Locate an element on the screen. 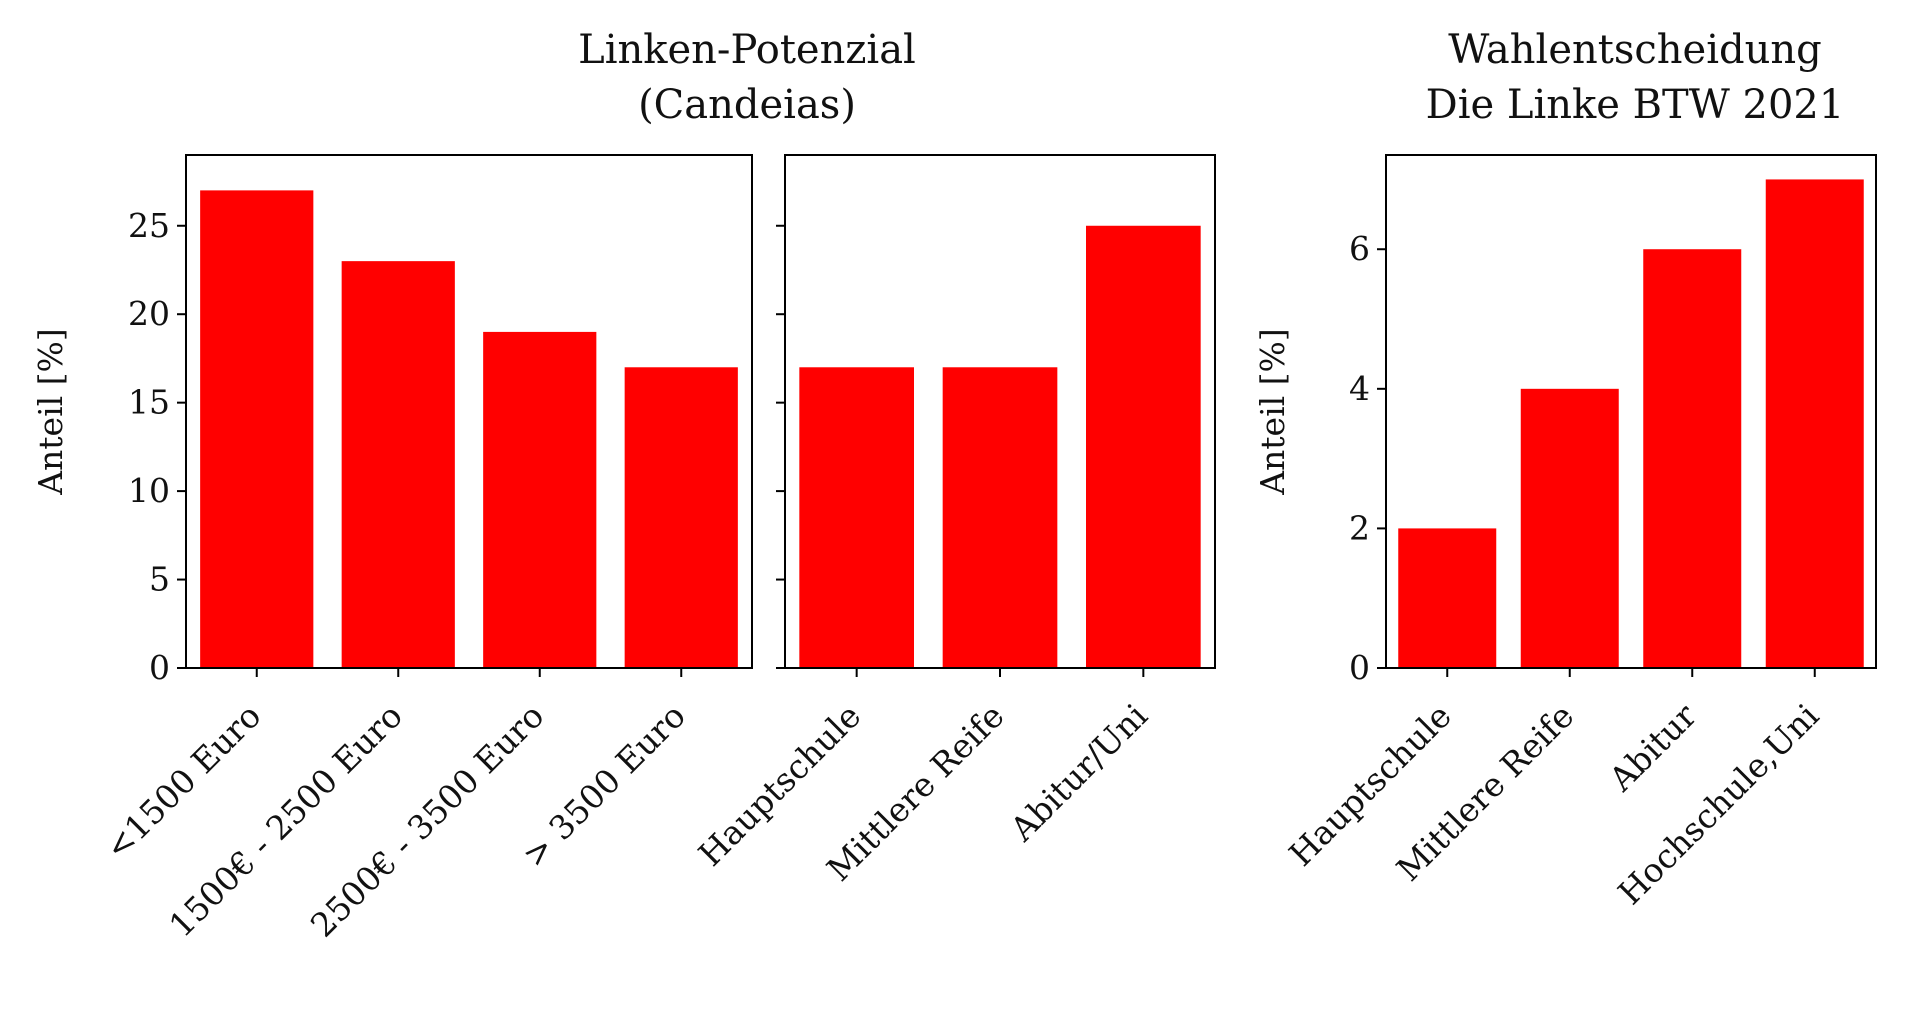 Image resolution: width=1919 pixels, height=1019 pixels. vote-y-tick-label: 4 is located at coordinates (1359, 388).